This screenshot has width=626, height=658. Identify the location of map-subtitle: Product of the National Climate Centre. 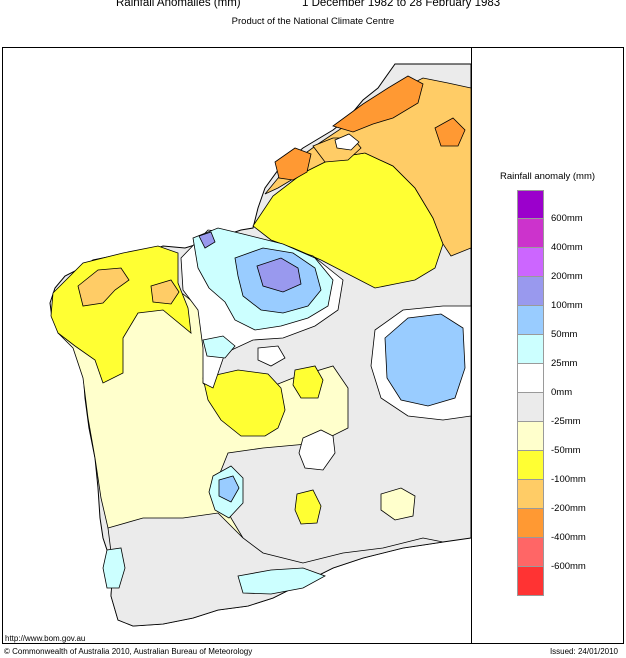
(313, 21).